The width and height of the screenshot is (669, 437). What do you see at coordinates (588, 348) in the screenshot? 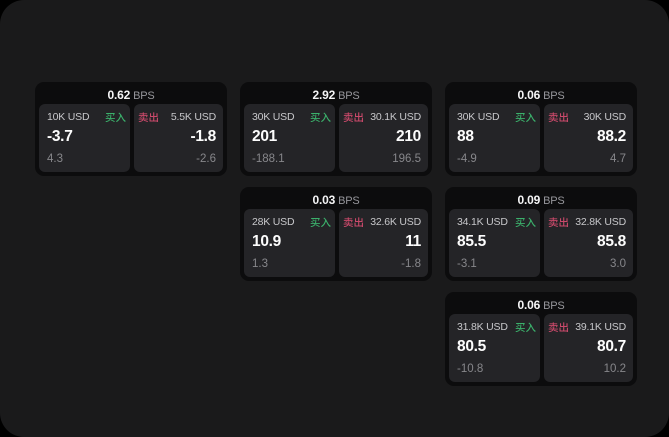
I see `sell-quote-tile: 卖出 39.1K USD 80.7 10.2` at bounding box center [588, 348].